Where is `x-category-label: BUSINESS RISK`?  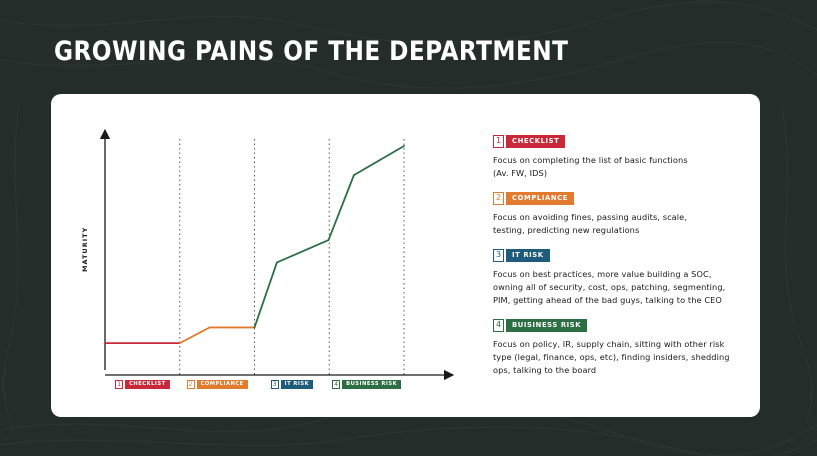 x-category-label: BUSINESS RISK is located at coordinates (372, 384).